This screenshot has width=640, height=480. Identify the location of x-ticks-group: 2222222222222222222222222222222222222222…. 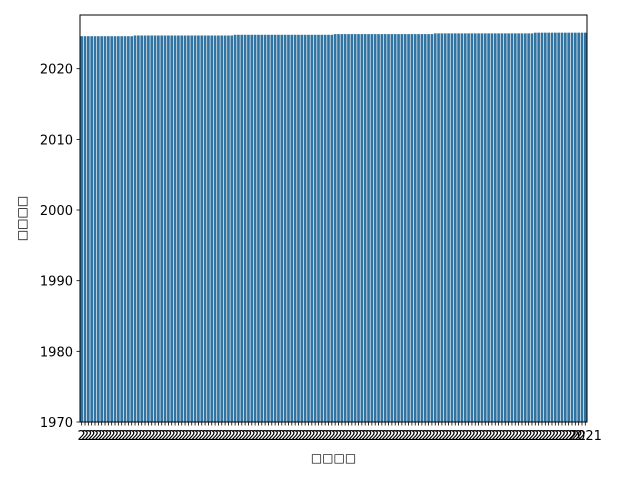
(340, 433).